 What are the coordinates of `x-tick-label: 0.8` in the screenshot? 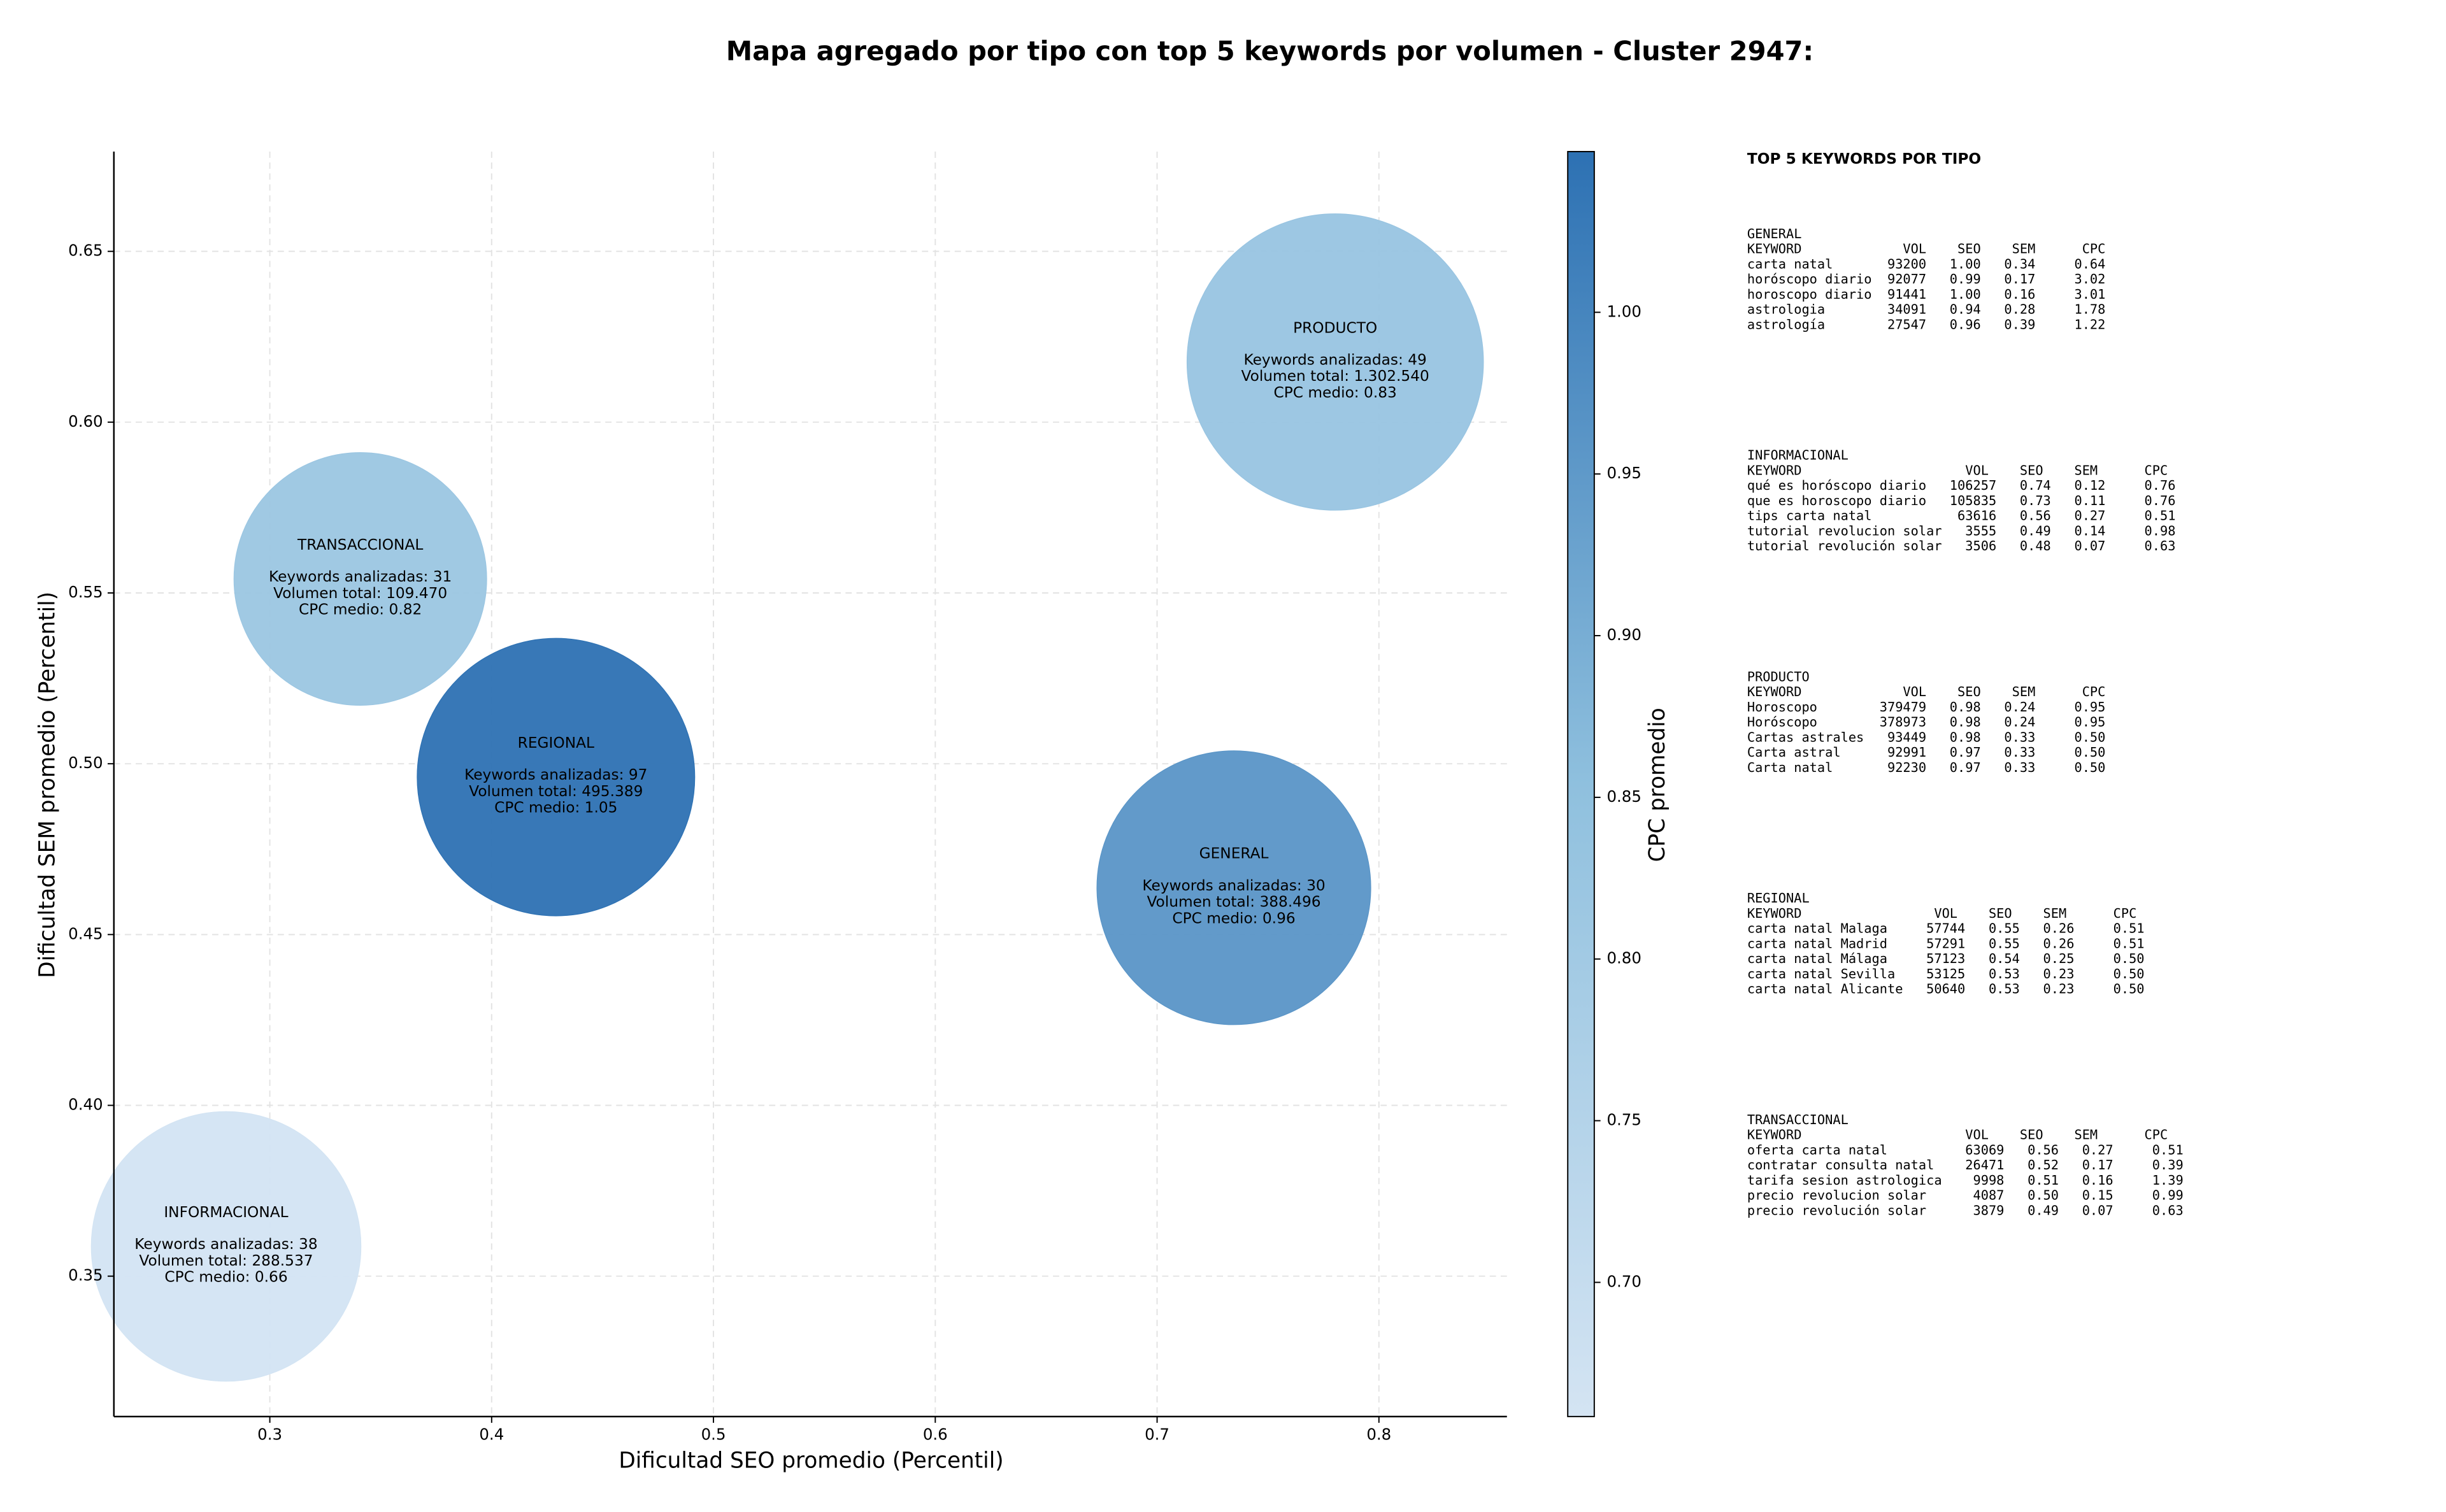 It's located at (1379, 1434).